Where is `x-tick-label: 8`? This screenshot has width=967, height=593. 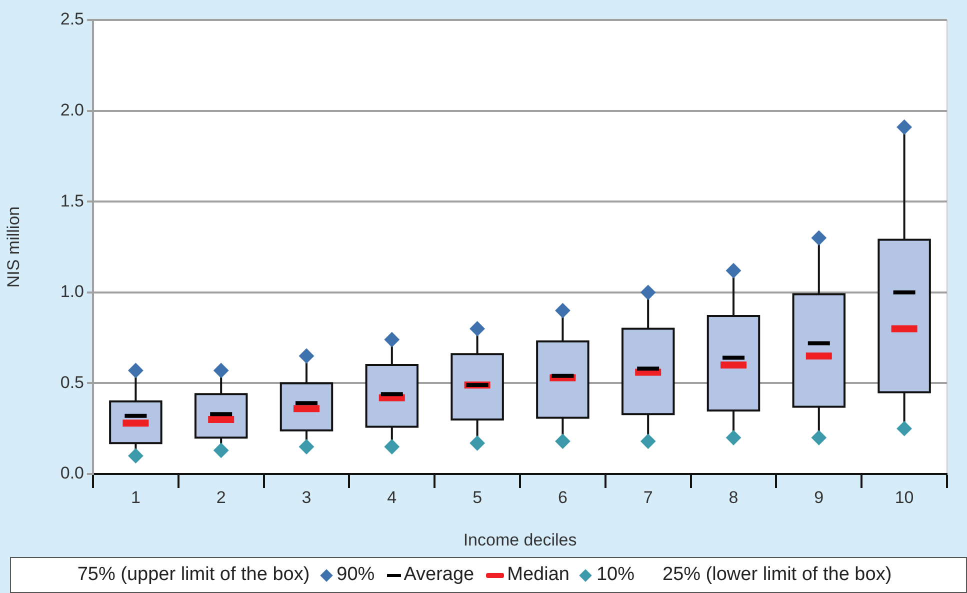 x-tick-label: 8 is located at coordinates (733, 497).